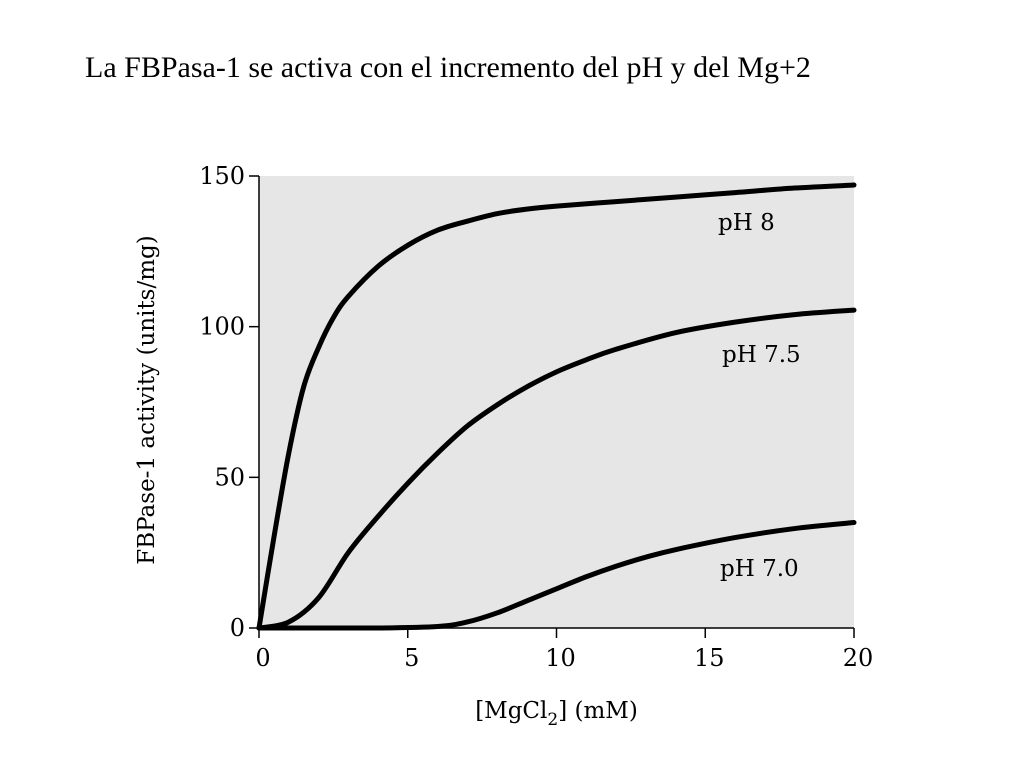 The width and height of the screenshot is (1024, 768). I want to click on y-tick-label: 50, so click(229, 477).